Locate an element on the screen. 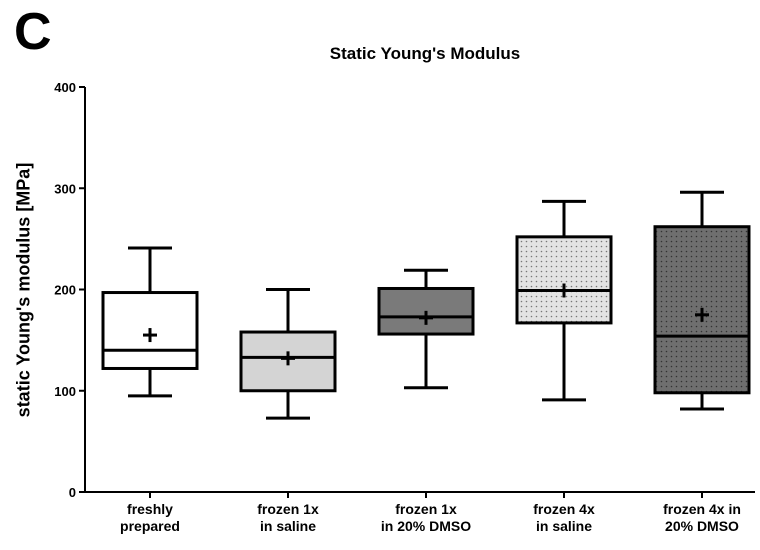 This screenshot has width=760, height=550. y-tick-label-300: 300 is located at coordinates (65, 188).